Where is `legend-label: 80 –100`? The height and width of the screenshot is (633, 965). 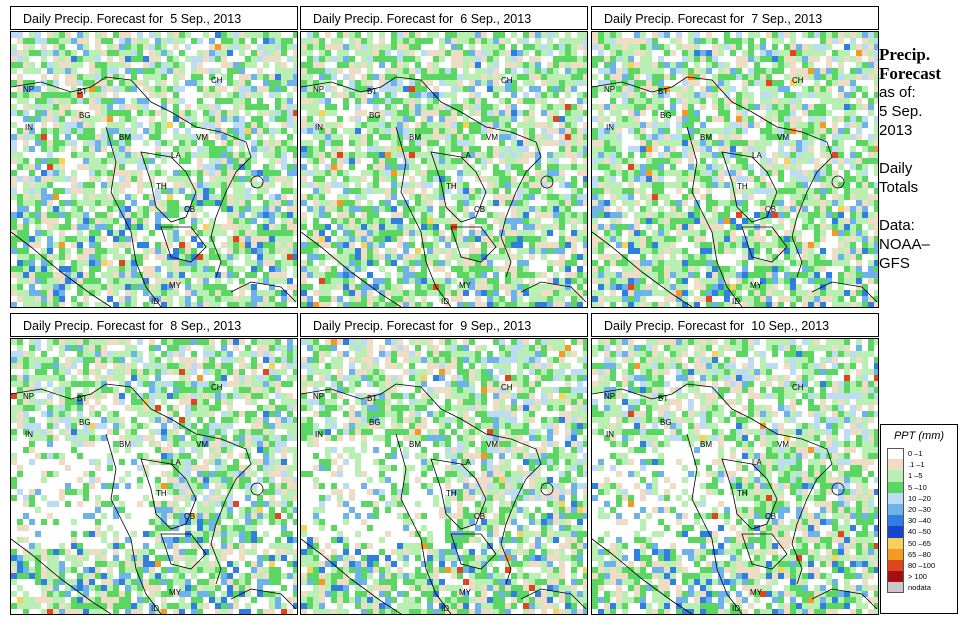 legend-label: 80 –100 is located at coordinates (922, 565).